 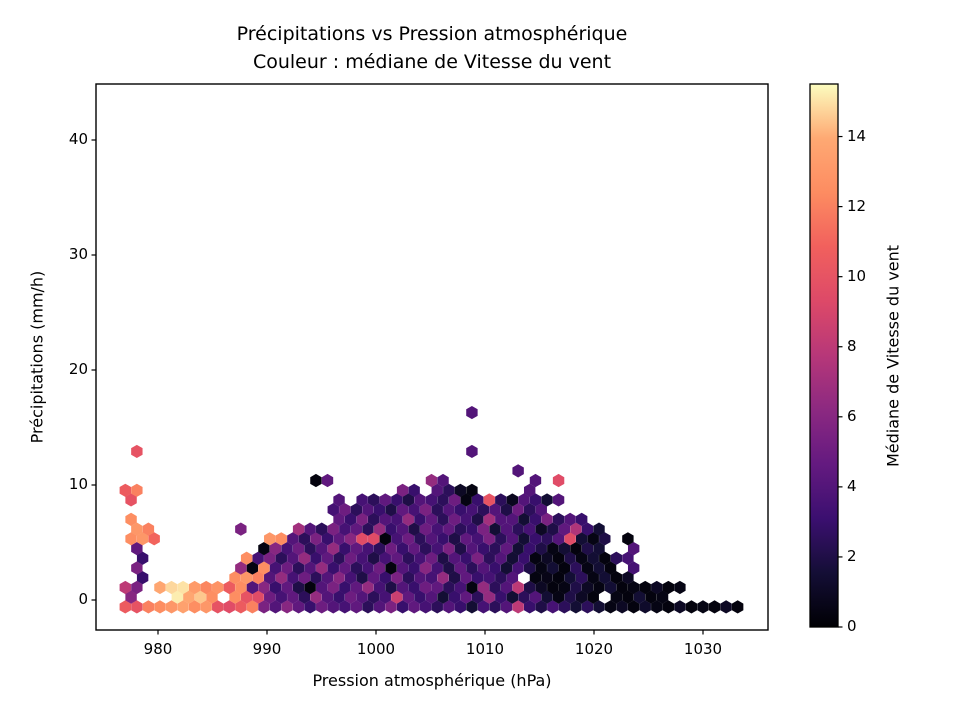 What do you see at coordinates (485, 649) in the screenshot?
I see `x-tick-label: 1010` at bounding box center [485, 649].